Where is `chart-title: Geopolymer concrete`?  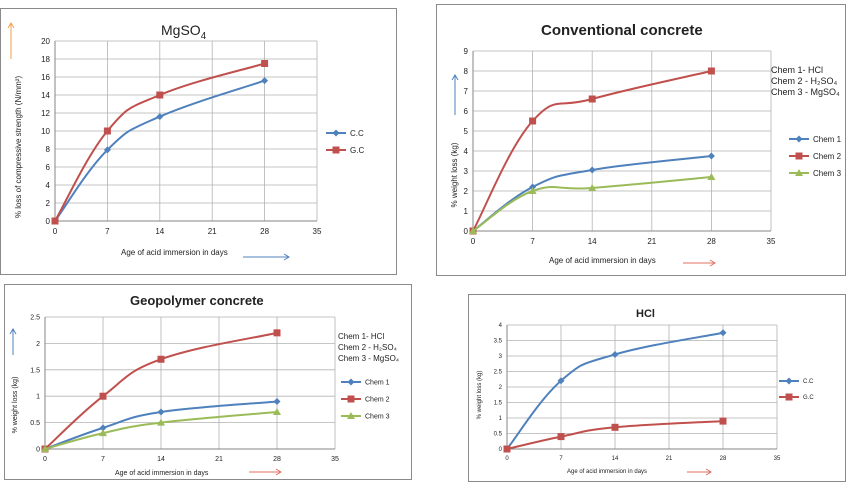
chart-title: Geopolymer concrete is located at coordinates (197, 300).